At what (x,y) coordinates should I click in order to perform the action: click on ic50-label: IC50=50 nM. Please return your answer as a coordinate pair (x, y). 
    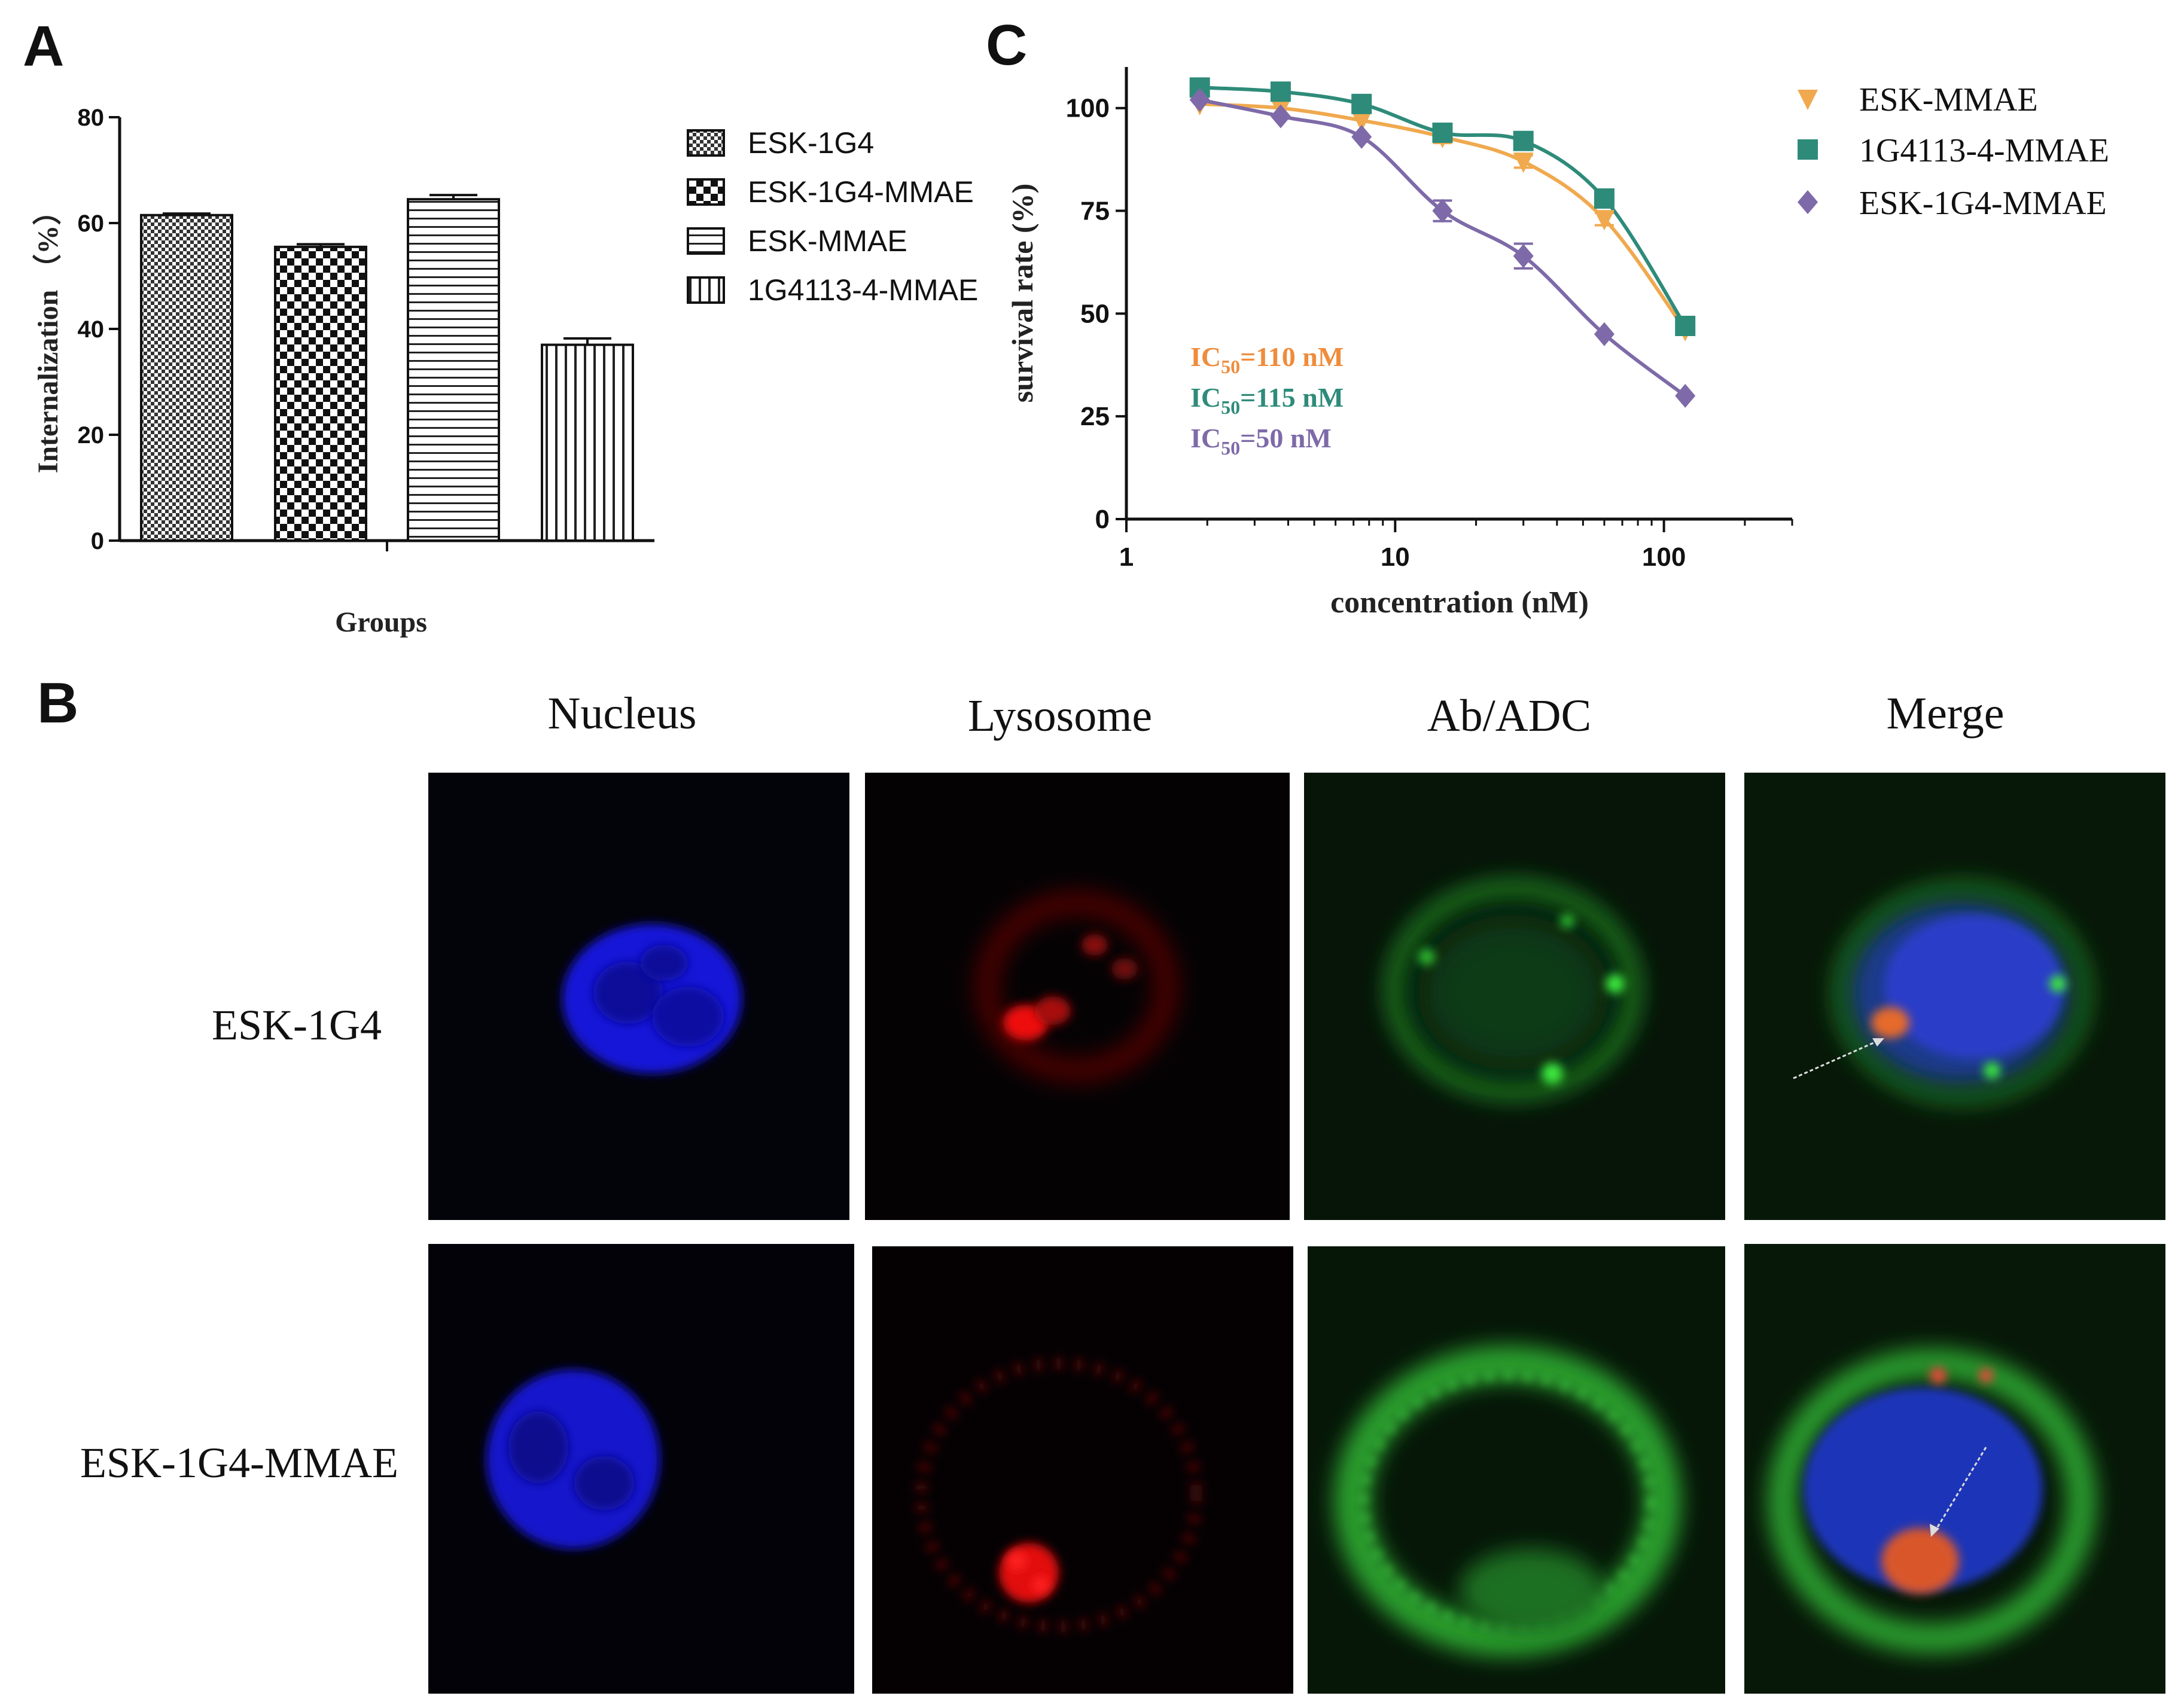
    Looking at the image, I should click on (1261, 441).